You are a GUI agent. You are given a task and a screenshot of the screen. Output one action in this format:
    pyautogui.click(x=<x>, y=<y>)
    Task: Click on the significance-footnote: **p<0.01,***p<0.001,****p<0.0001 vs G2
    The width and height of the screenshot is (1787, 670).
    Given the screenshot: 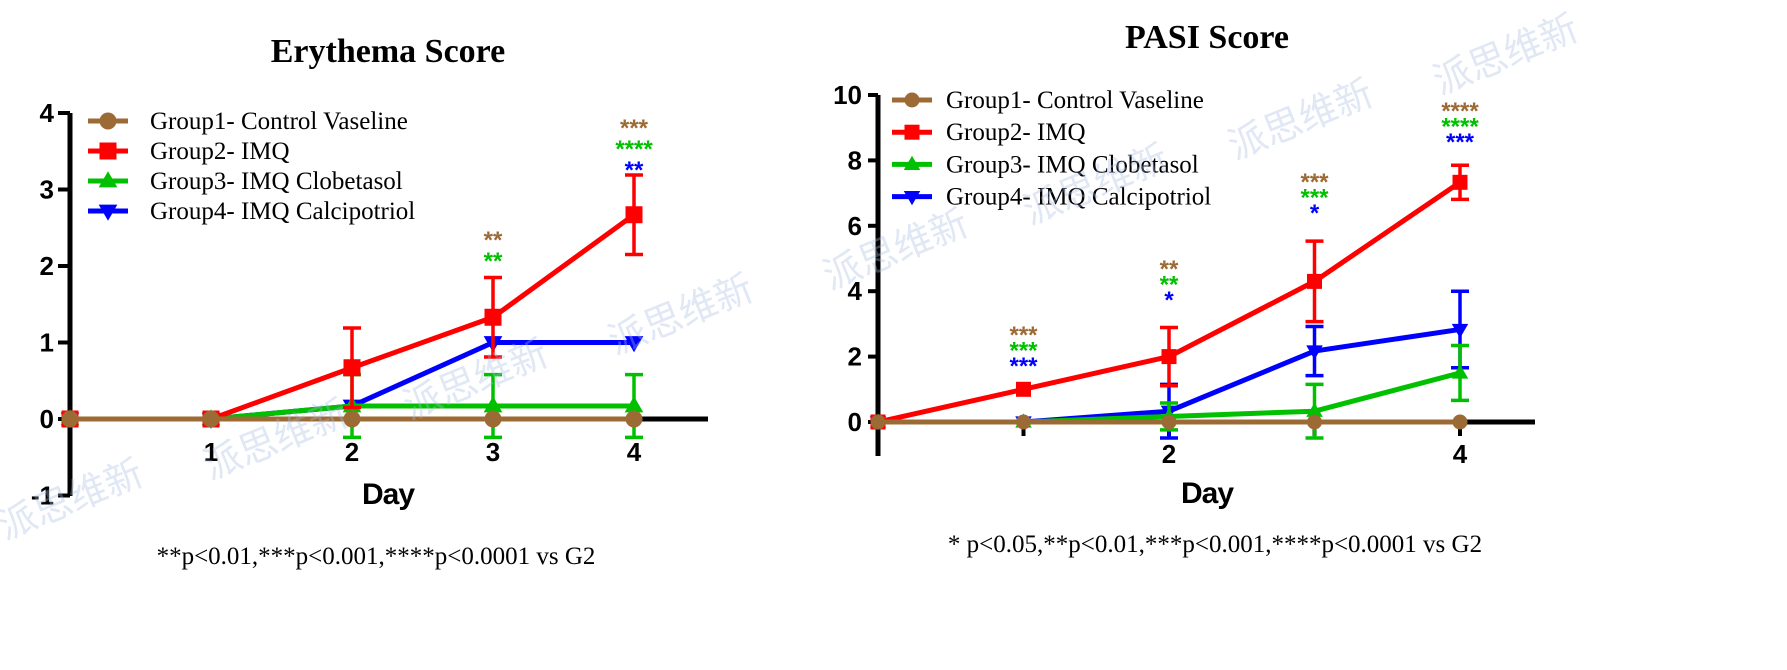 What is the action you would take?
    pyautogui.click(x=376, y=556)
    